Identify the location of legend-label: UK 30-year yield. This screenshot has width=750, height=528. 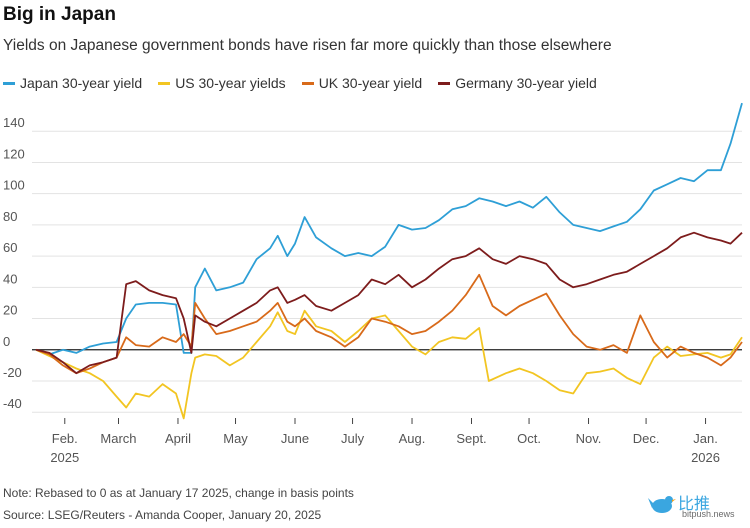
(370, 83).